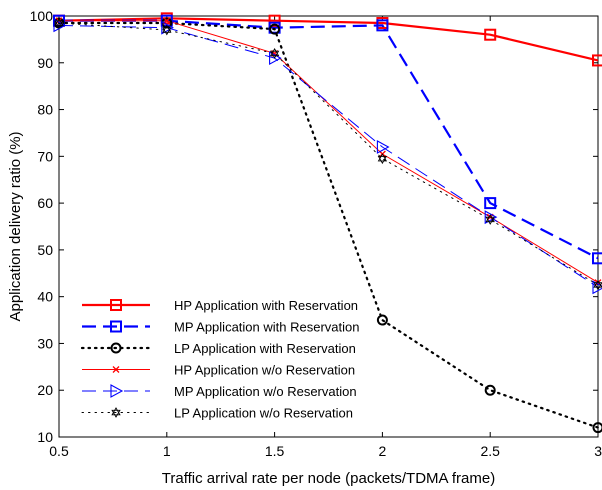 The width and height of the screenshot is (602, 490). Describe the element at coordinates (266, 305) in the screenshot. I see `legend-label-hp-application-with-reservation: HP Application with Reservation` at that location.